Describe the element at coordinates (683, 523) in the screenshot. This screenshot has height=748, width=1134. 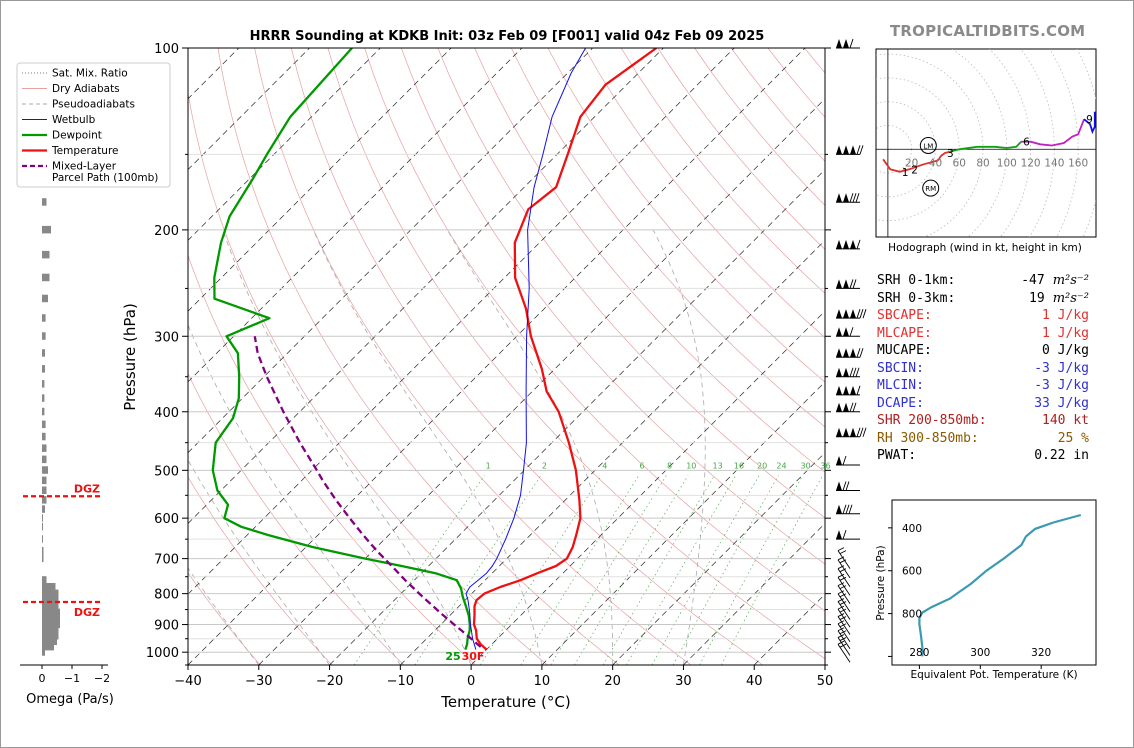
I see `isotherm-line` at that location.